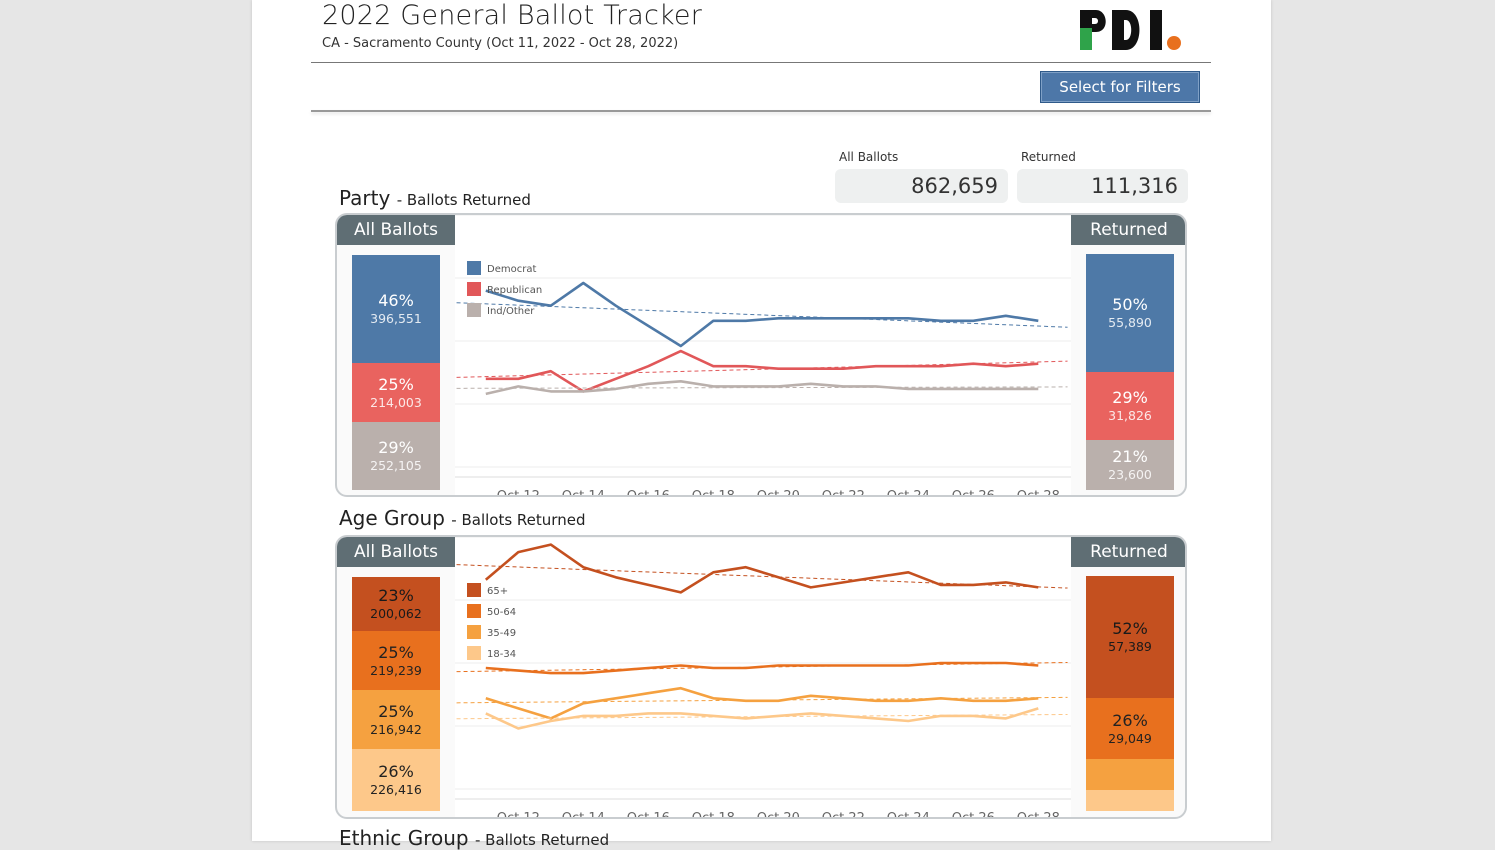 This screenshot has width=1495, height=850. I want to click on age-all-segment-pct: 23%, so click(396, 595).